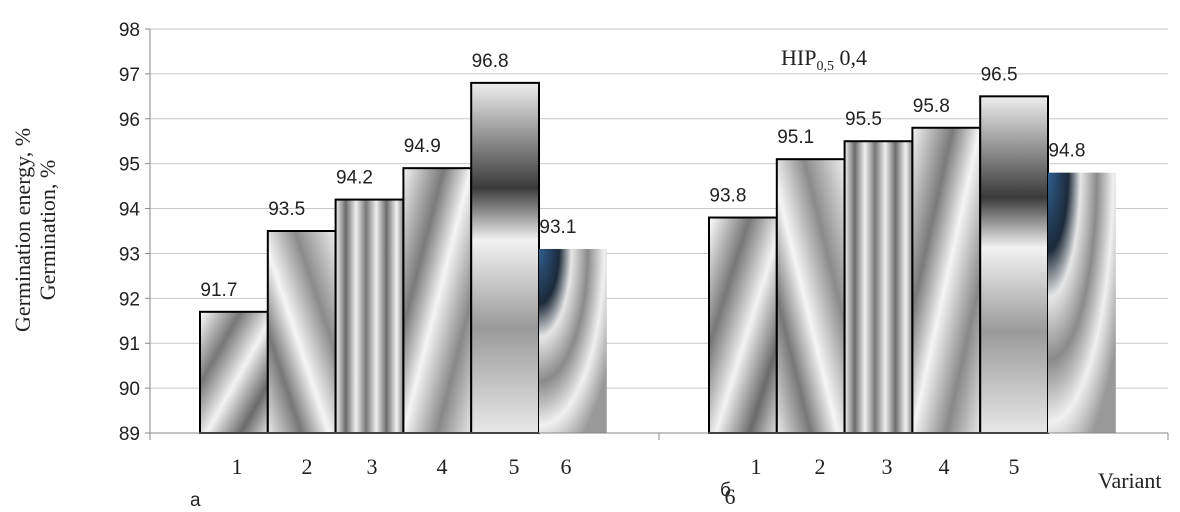 The width and height of the screenshot is (1180, 512). Describe the element at coordinates (129, 75) in the screenshot. I see `y-tick-label: 97` at that location.